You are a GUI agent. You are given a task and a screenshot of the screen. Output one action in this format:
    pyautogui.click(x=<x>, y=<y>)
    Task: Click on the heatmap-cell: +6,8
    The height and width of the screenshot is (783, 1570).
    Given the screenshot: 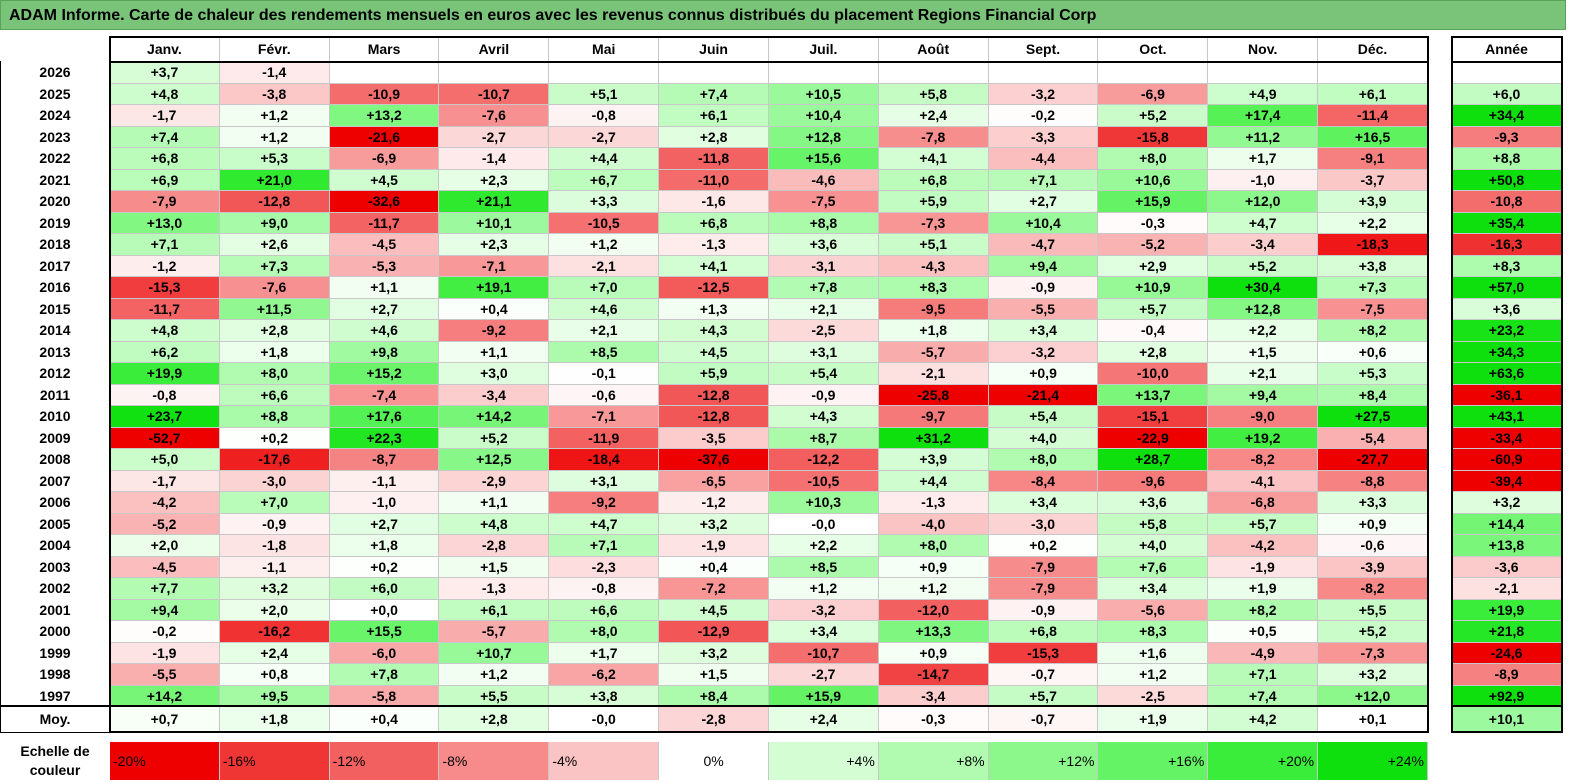 What is the action you would take?
    pyautogui.click(x=1043, y=632)
    